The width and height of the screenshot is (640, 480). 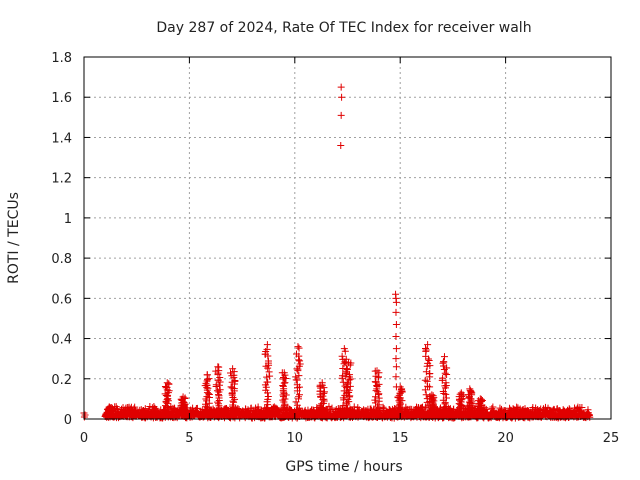 What do you see at coordinates (611, 438) in the screenshot?
I see `x-tick-label: 25` at bounding box center [611, 438].